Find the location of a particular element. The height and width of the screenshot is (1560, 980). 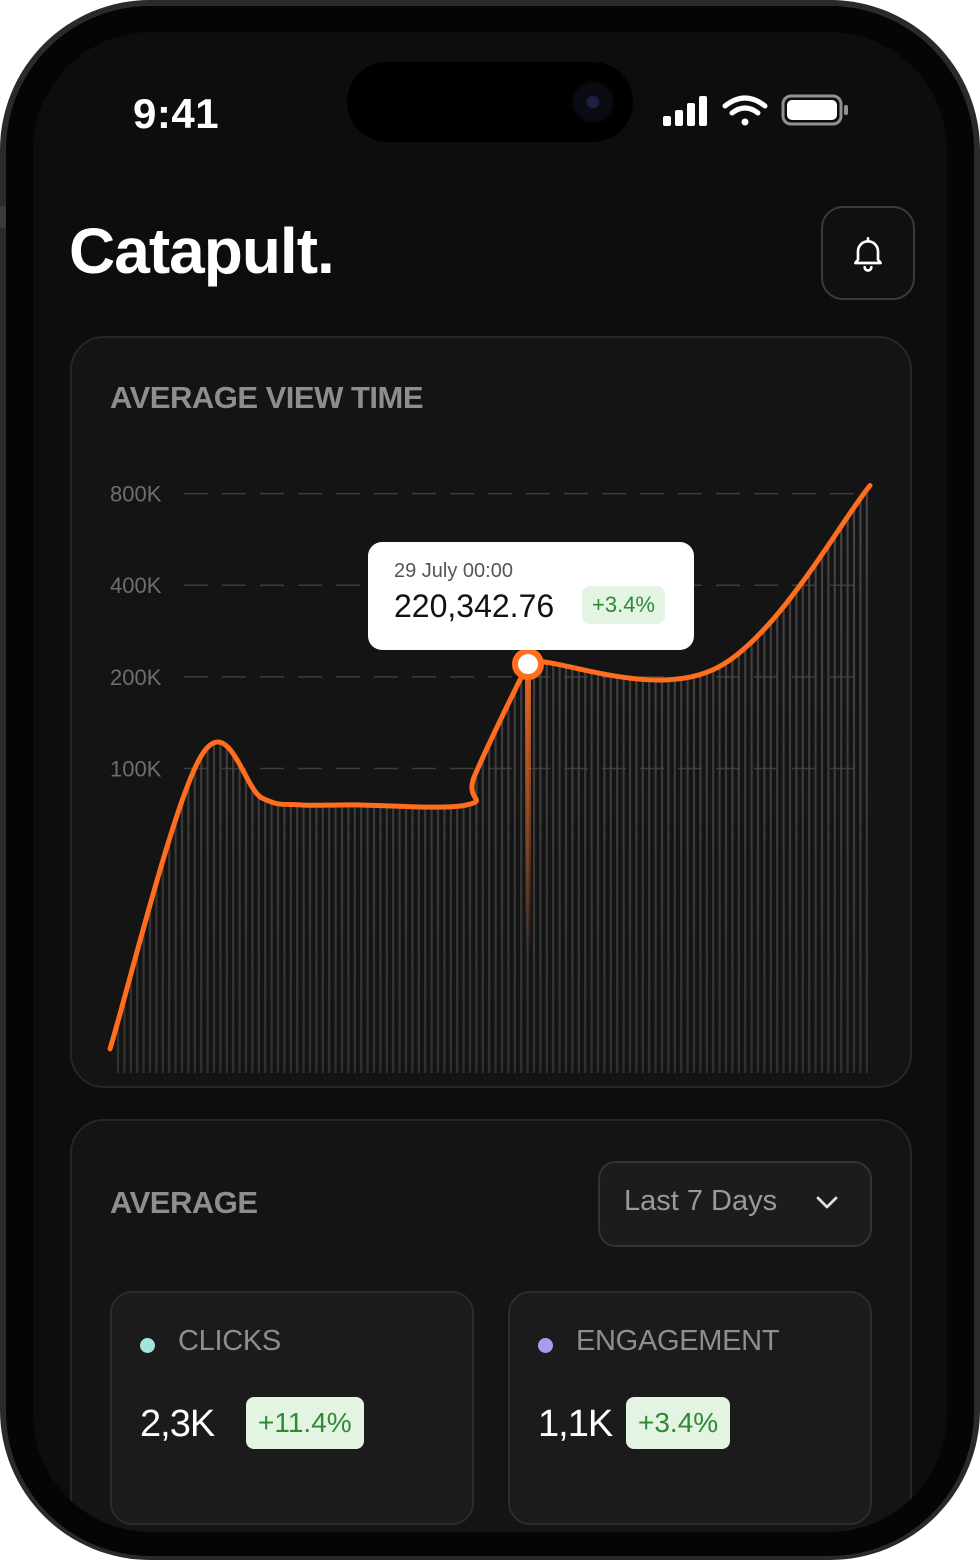

average-title: AVERAGE is located at coordinates (184, 1202).